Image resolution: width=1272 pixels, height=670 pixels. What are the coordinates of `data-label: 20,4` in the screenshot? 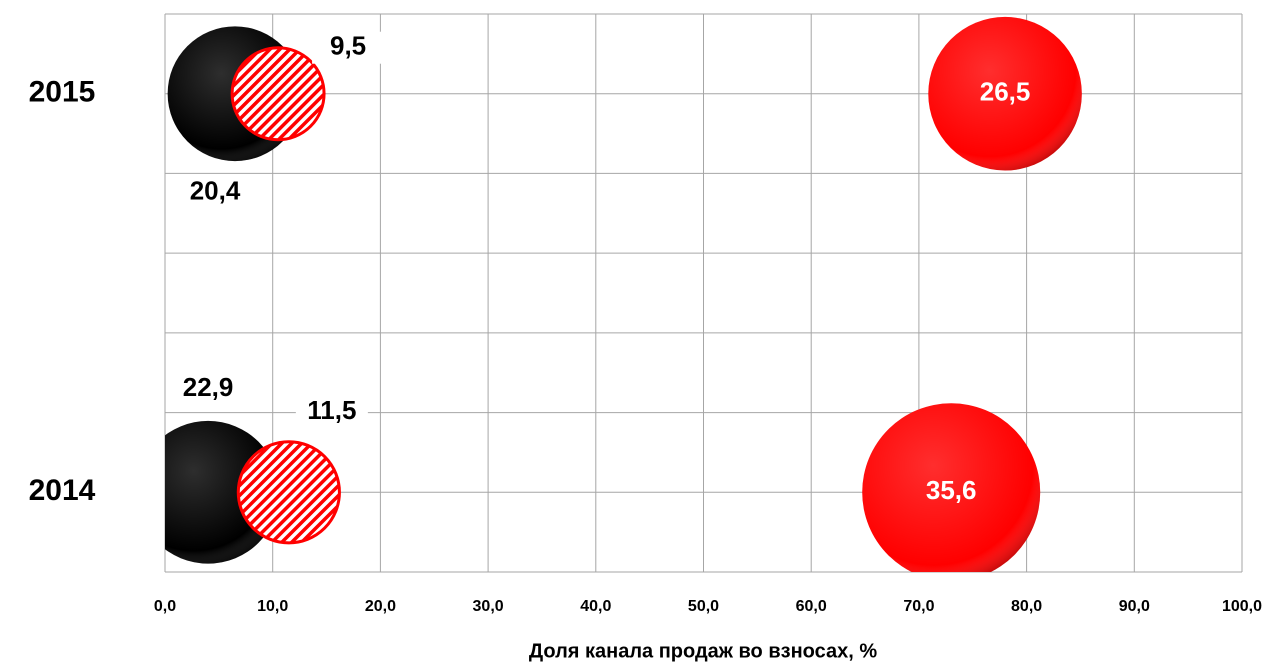 It's located at (215, 191).